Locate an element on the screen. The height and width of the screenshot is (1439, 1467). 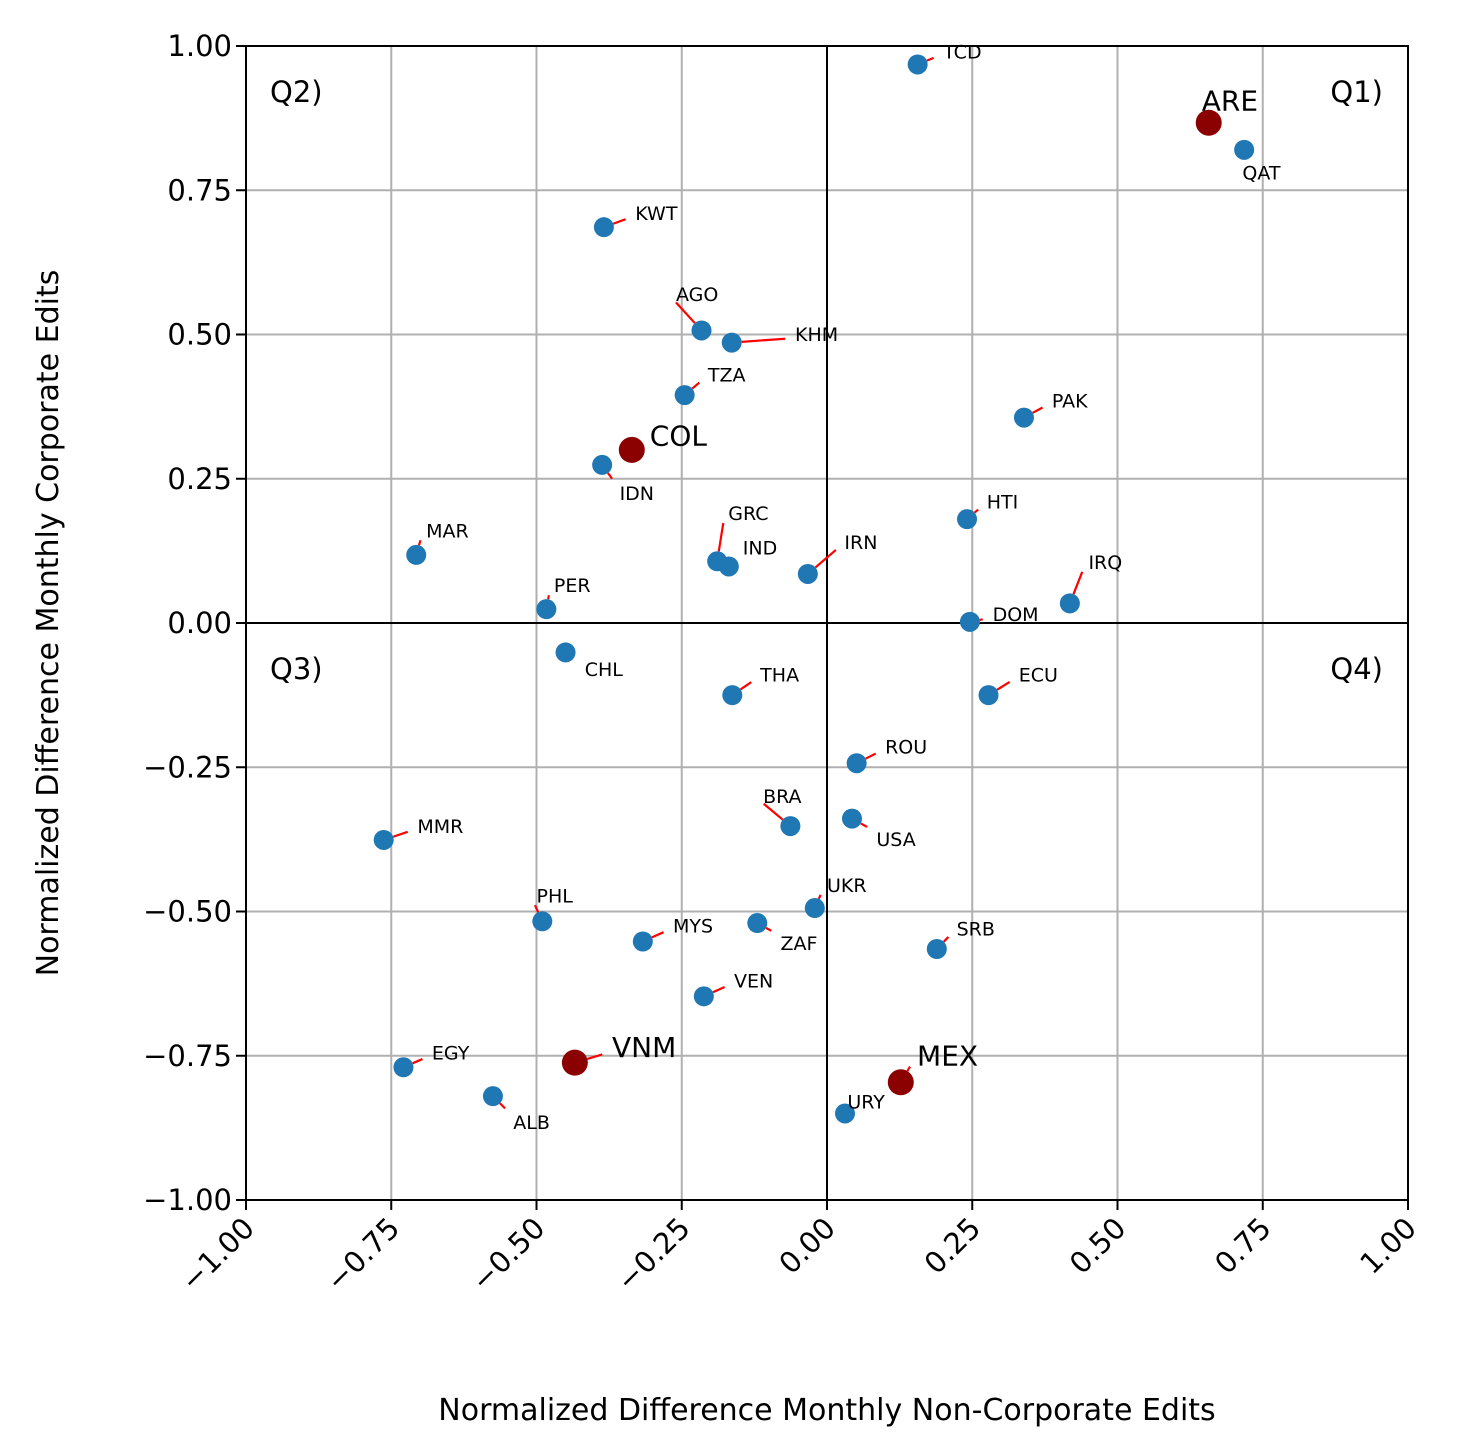
data-point-irn is located at coordinates (807, 573).